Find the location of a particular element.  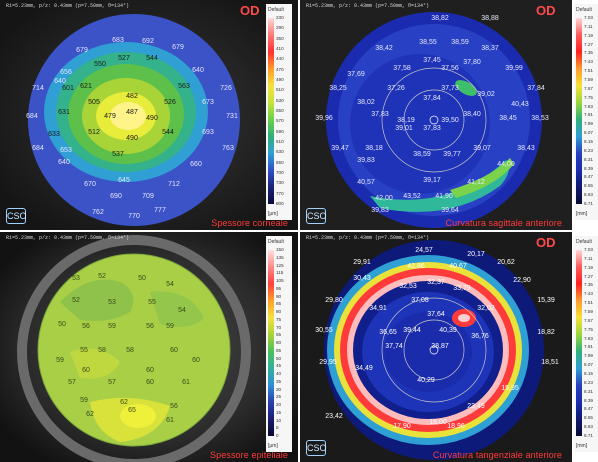

scale-label: 0 is located at coordinates (277, 435).